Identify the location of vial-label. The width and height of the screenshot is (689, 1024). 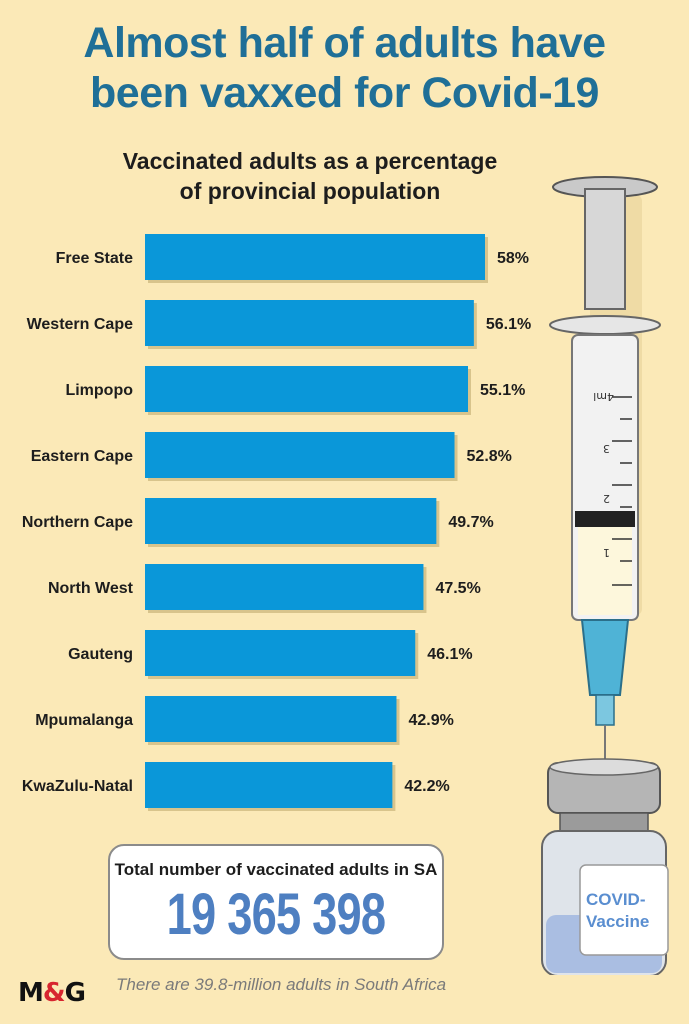
(624, 910).